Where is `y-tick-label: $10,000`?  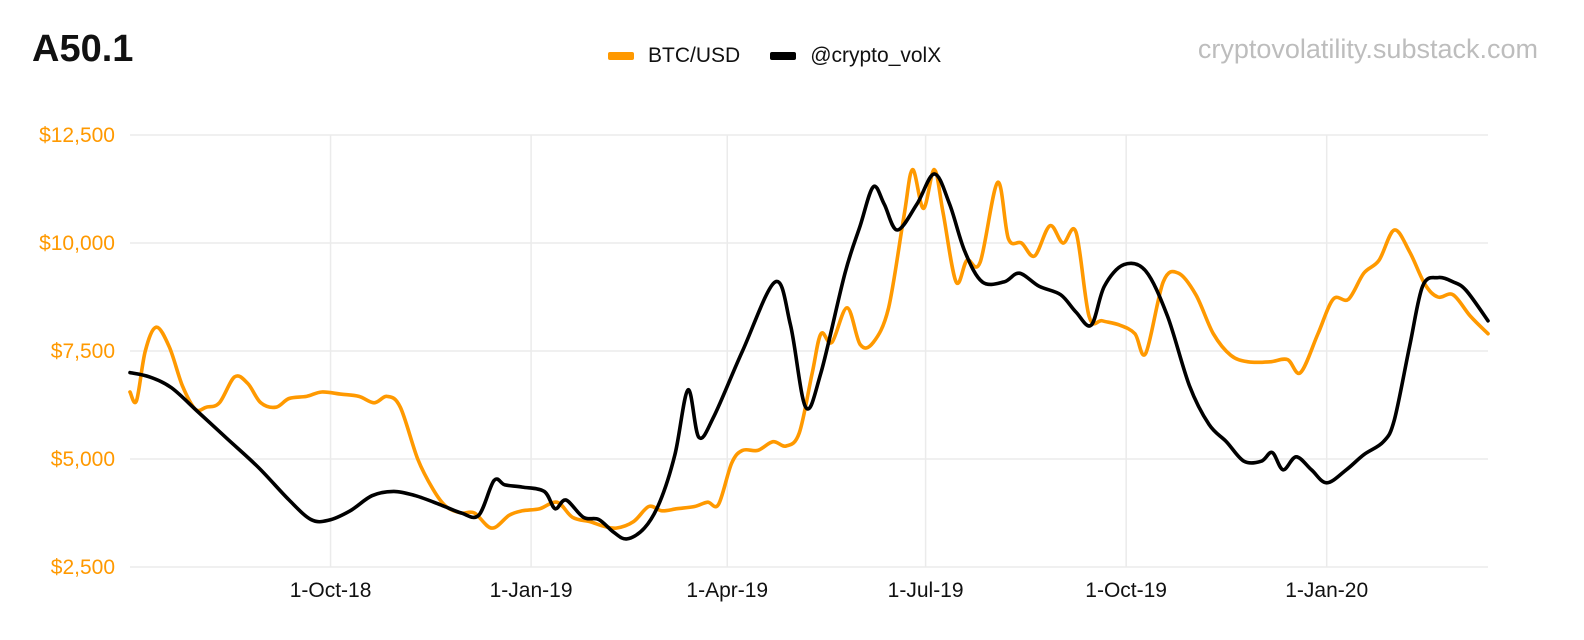
y-tick-label: $10,000 is located at coordinates (77, 243).